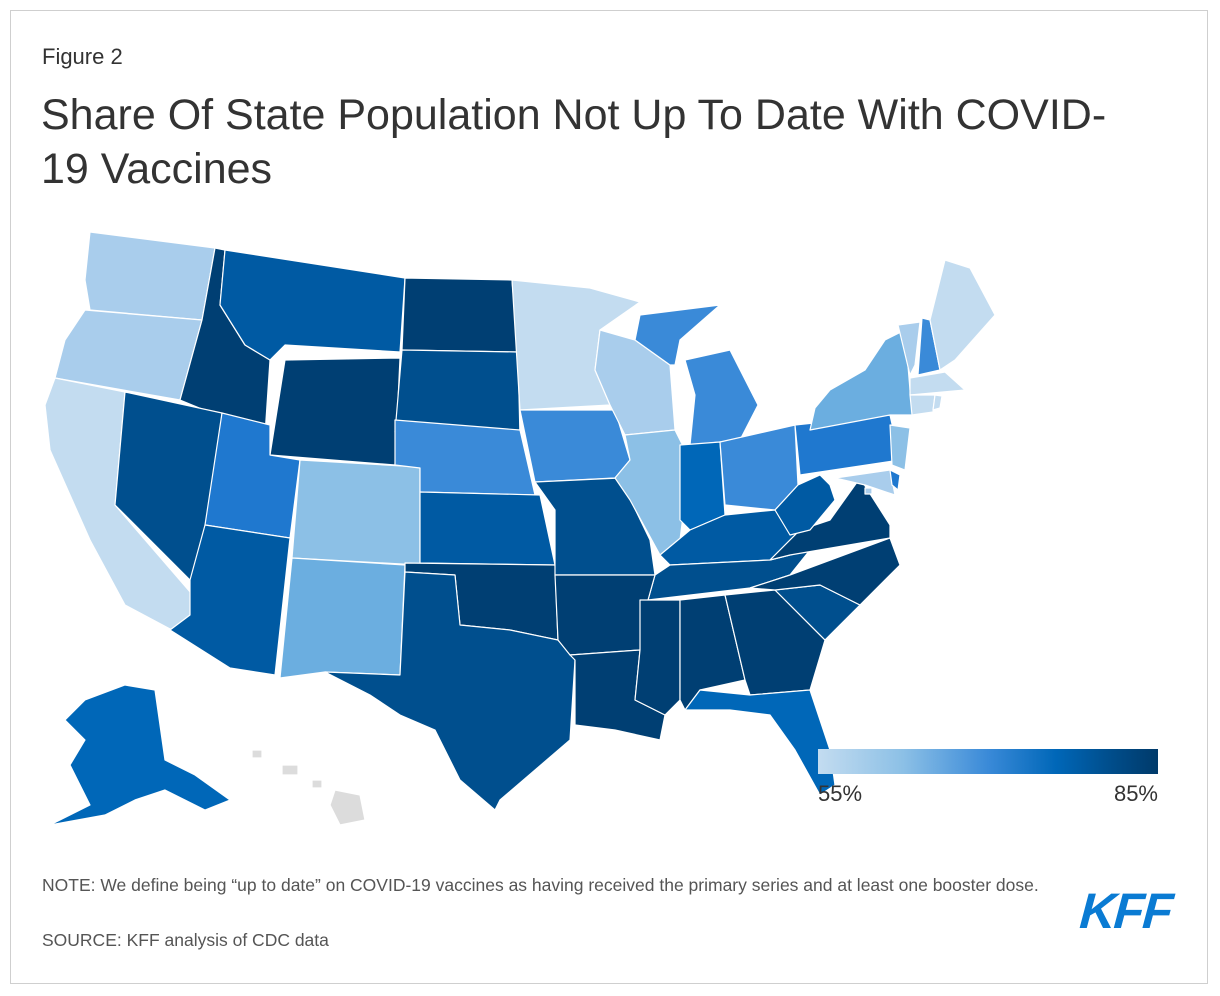 Image resolution: width=1220 pixels, height=996 pixels. I want to click on state-colorado, so click(356, 512).